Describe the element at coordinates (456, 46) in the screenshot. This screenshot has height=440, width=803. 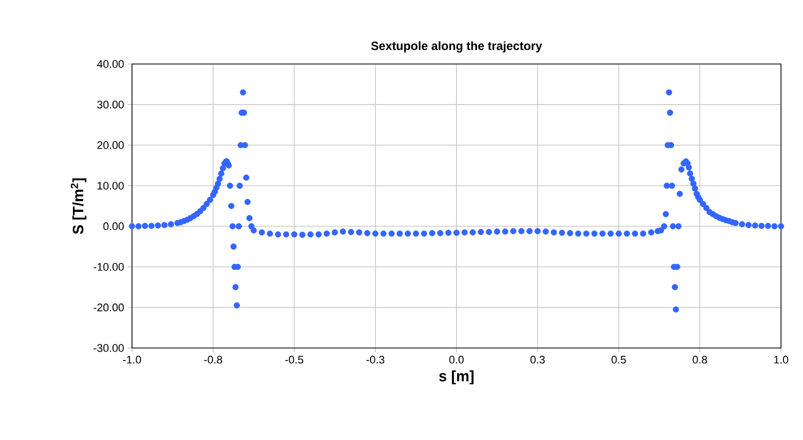
I see `chart-title: Sextupole along the trajectory` at that location.